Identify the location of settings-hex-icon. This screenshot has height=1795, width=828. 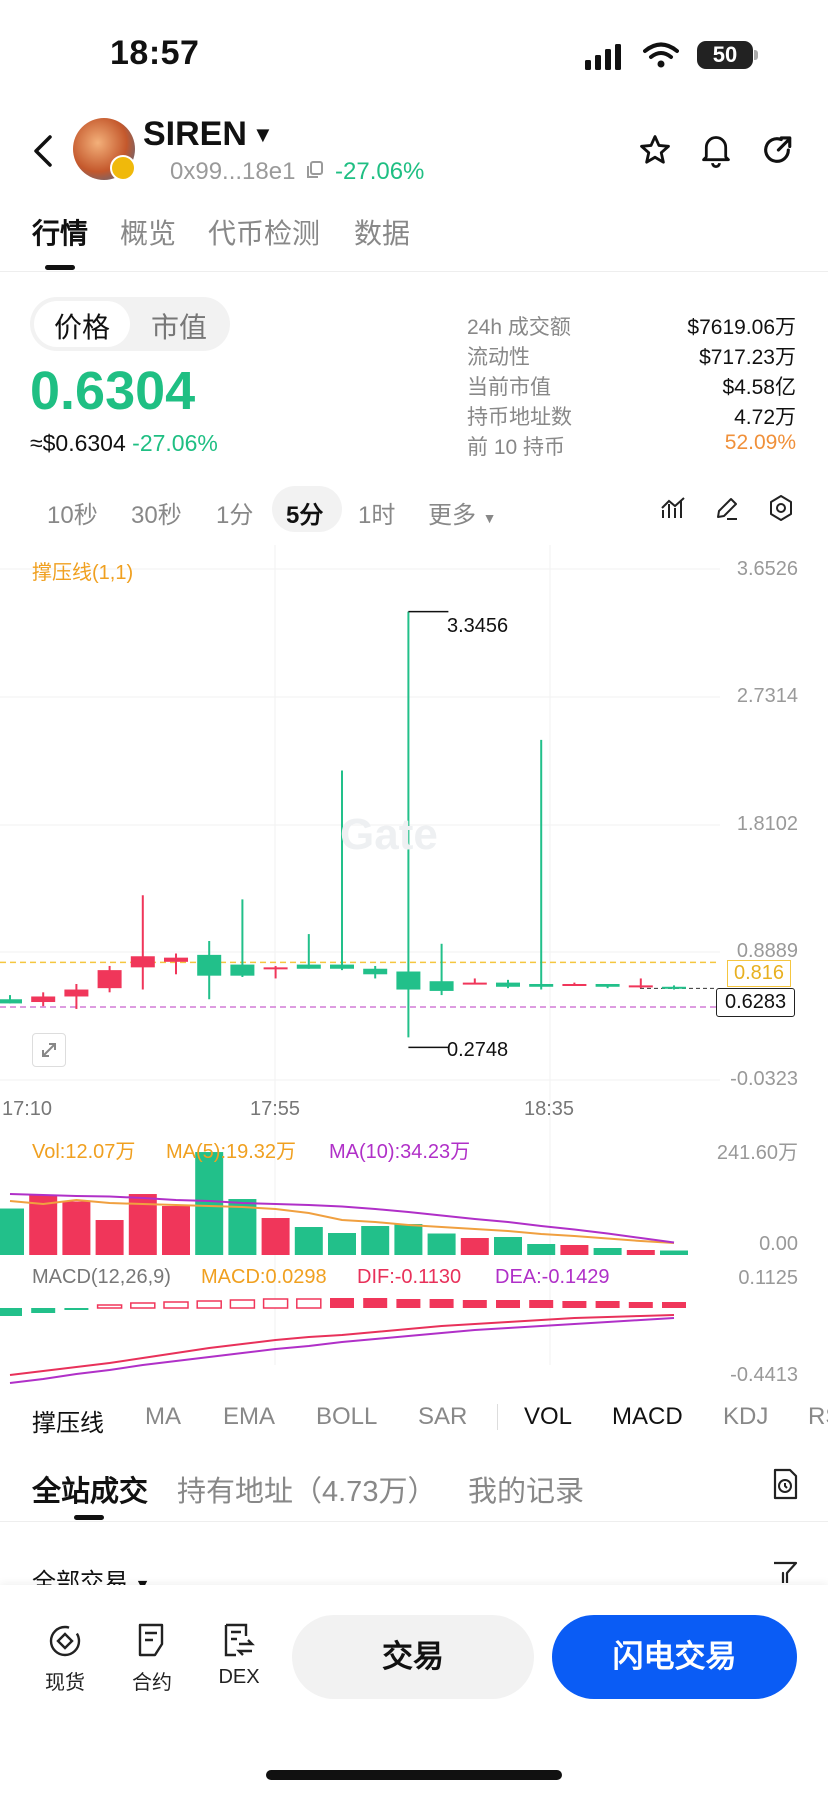
(781, 508).